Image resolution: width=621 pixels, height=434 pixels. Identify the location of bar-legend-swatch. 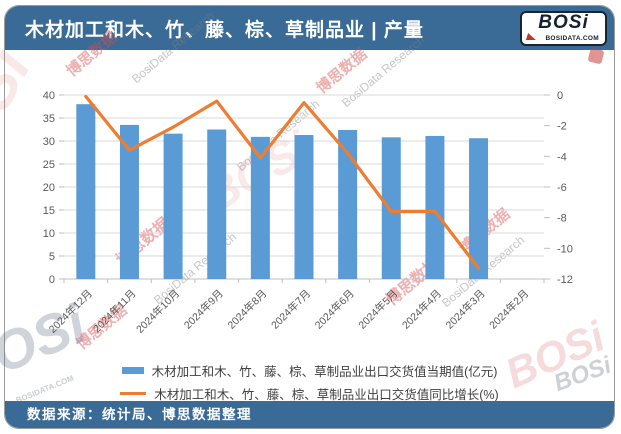
(132, 370).